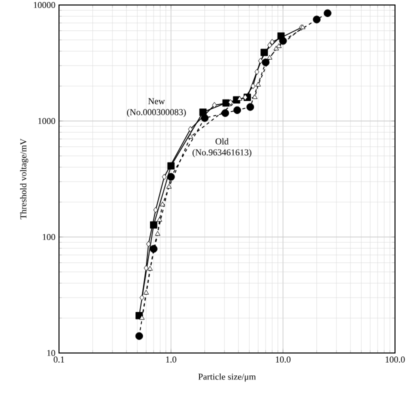  I want to click on annotation: New (No.000300083), so click(156, 108).